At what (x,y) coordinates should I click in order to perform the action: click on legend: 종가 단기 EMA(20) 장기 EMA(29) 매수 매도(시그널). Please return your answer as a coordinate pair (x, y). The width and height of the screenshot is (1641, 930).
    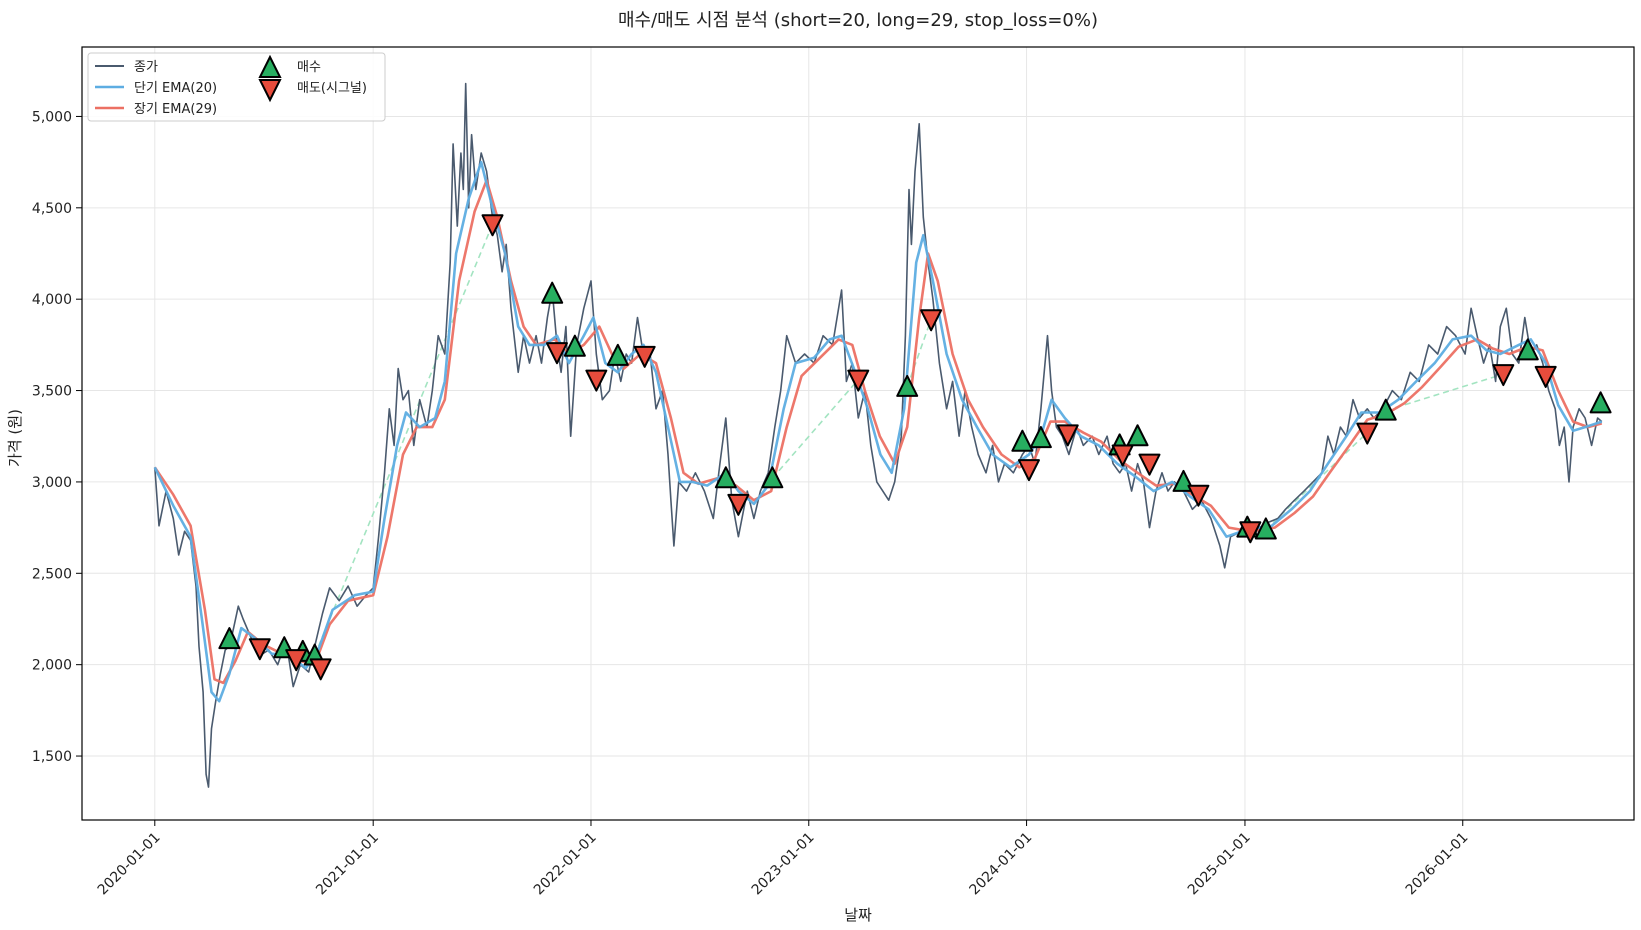
    Looking at the image, I should click on (236, 87).